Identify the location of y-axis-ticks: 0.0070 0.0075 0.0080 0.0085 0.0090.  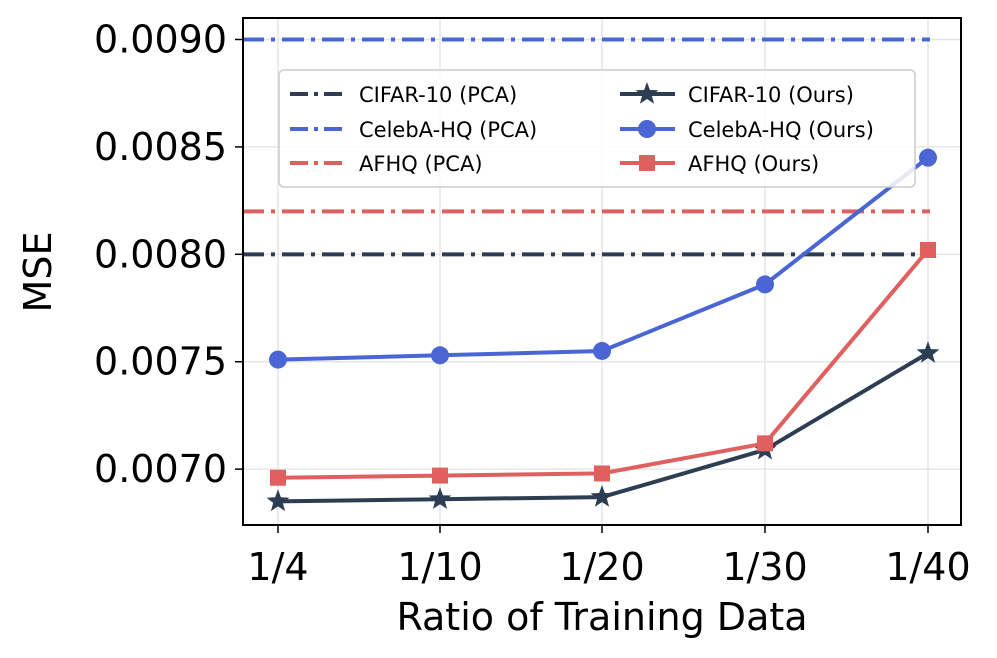
(168, 254).